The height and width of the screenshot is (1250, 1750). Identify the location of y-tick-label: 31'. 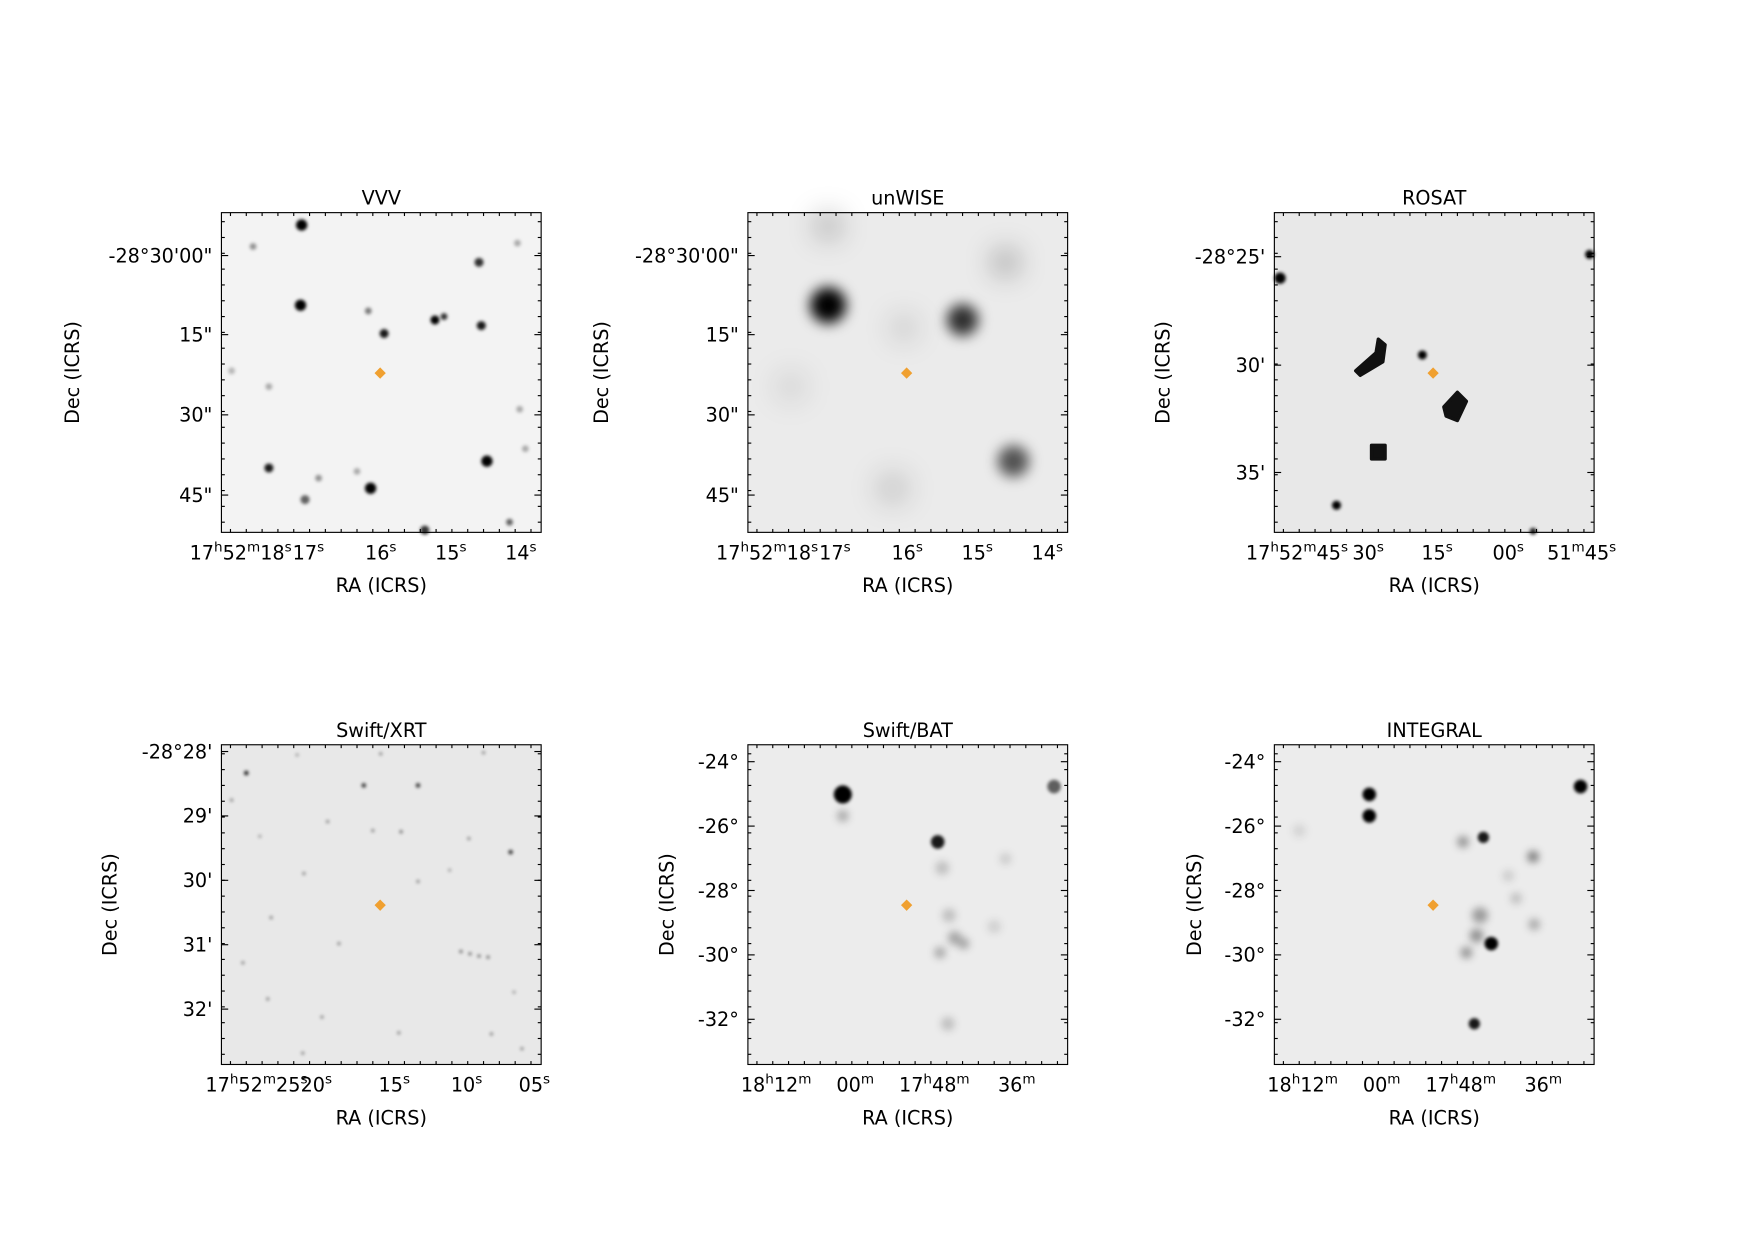
(198, 945).